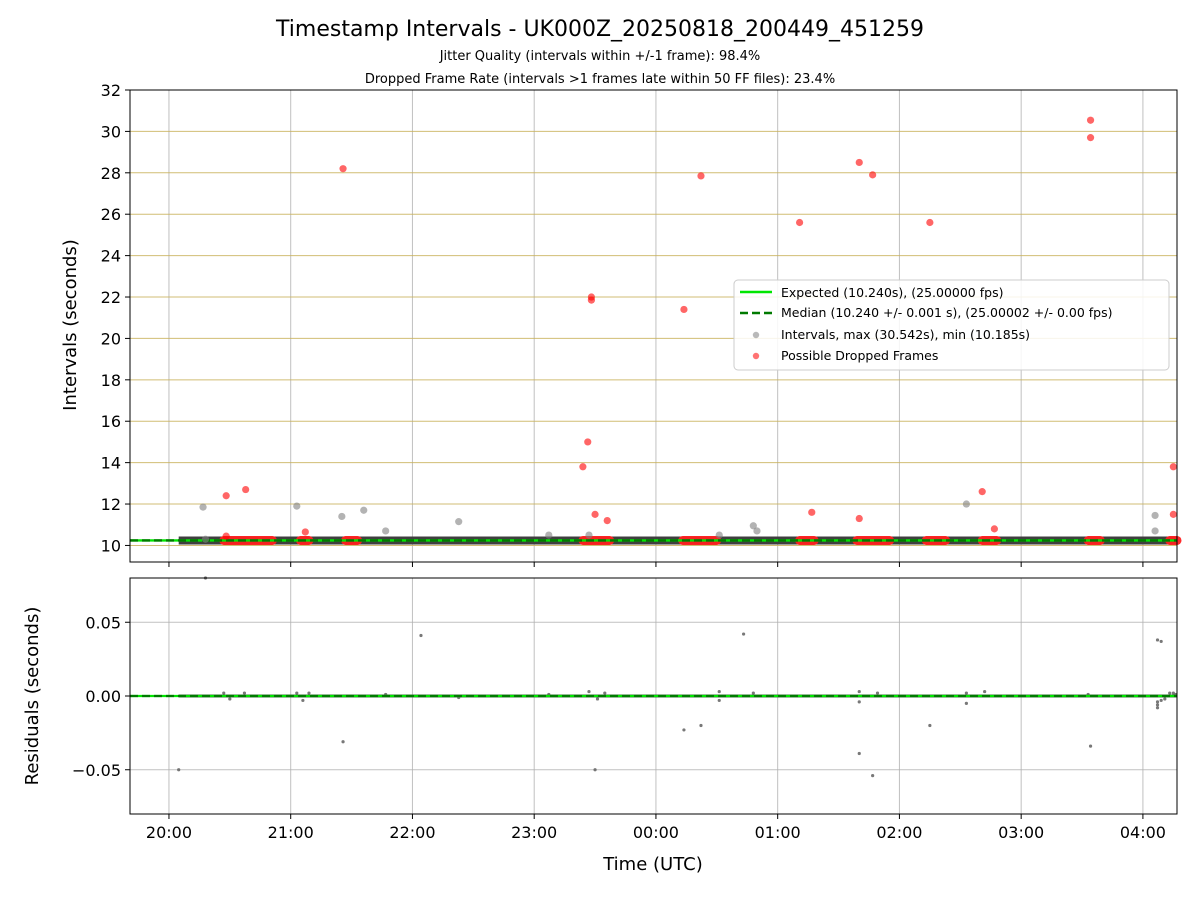 The height and width of the screenshot is (900, 1200). What do you see at coordinates (534, 832) in the screenshot?
I see `x-tick-label: 23:00` at bounding box center [534, 832].